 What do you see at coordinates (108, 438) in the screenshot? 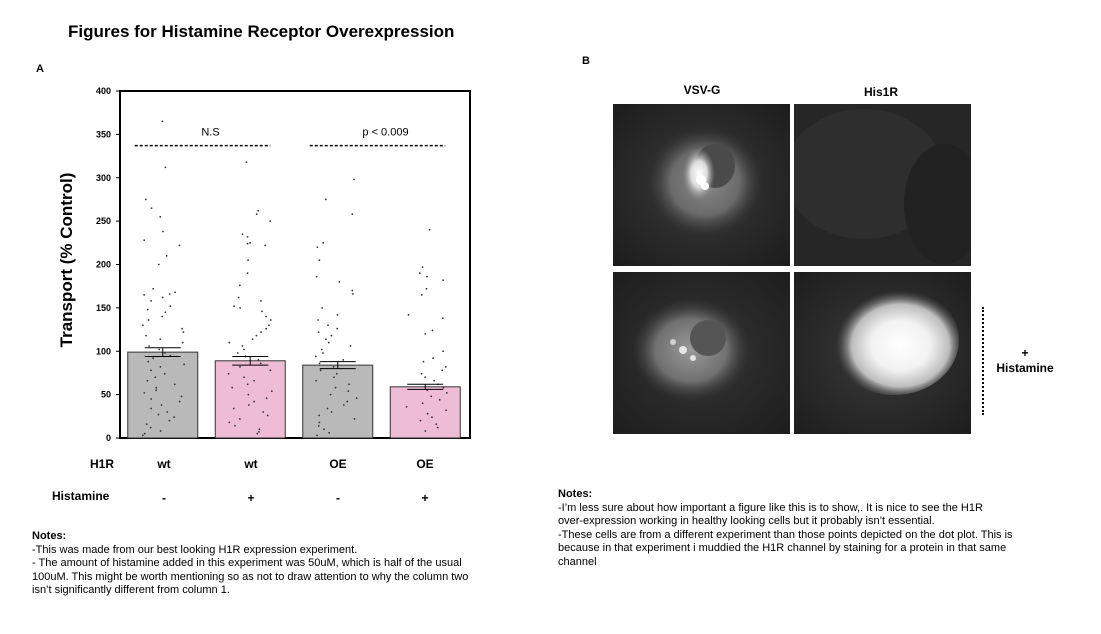
I see `y-tick-label: 0` at bounding box center [108, 438].